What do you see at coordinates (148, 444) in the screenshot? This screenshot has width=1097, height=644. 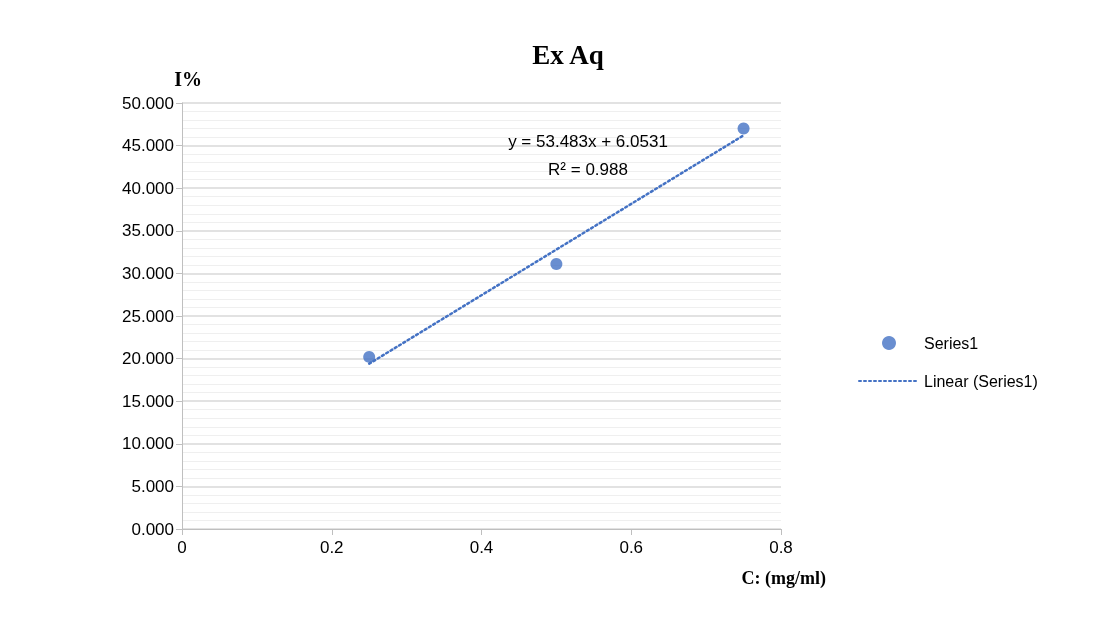 I see `y-tick-label: 10.000` at bounding box center [148, 444].